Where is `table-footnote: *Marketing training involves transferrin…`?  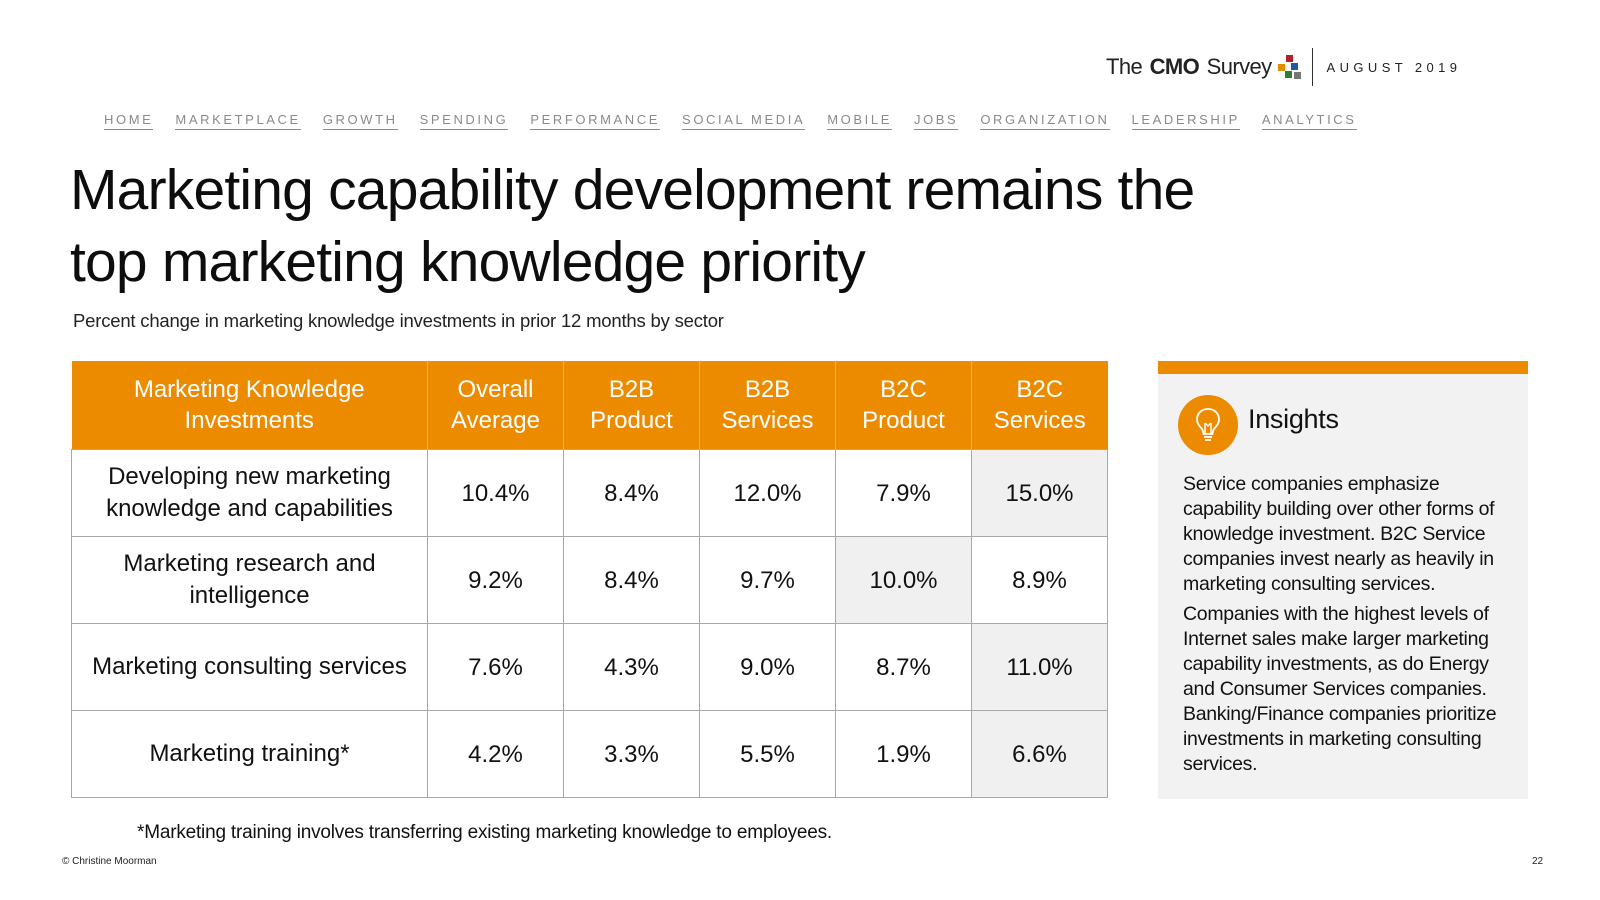 table-footnote: *Marketing training involves transferrin… is located at coordinates (484, 832).